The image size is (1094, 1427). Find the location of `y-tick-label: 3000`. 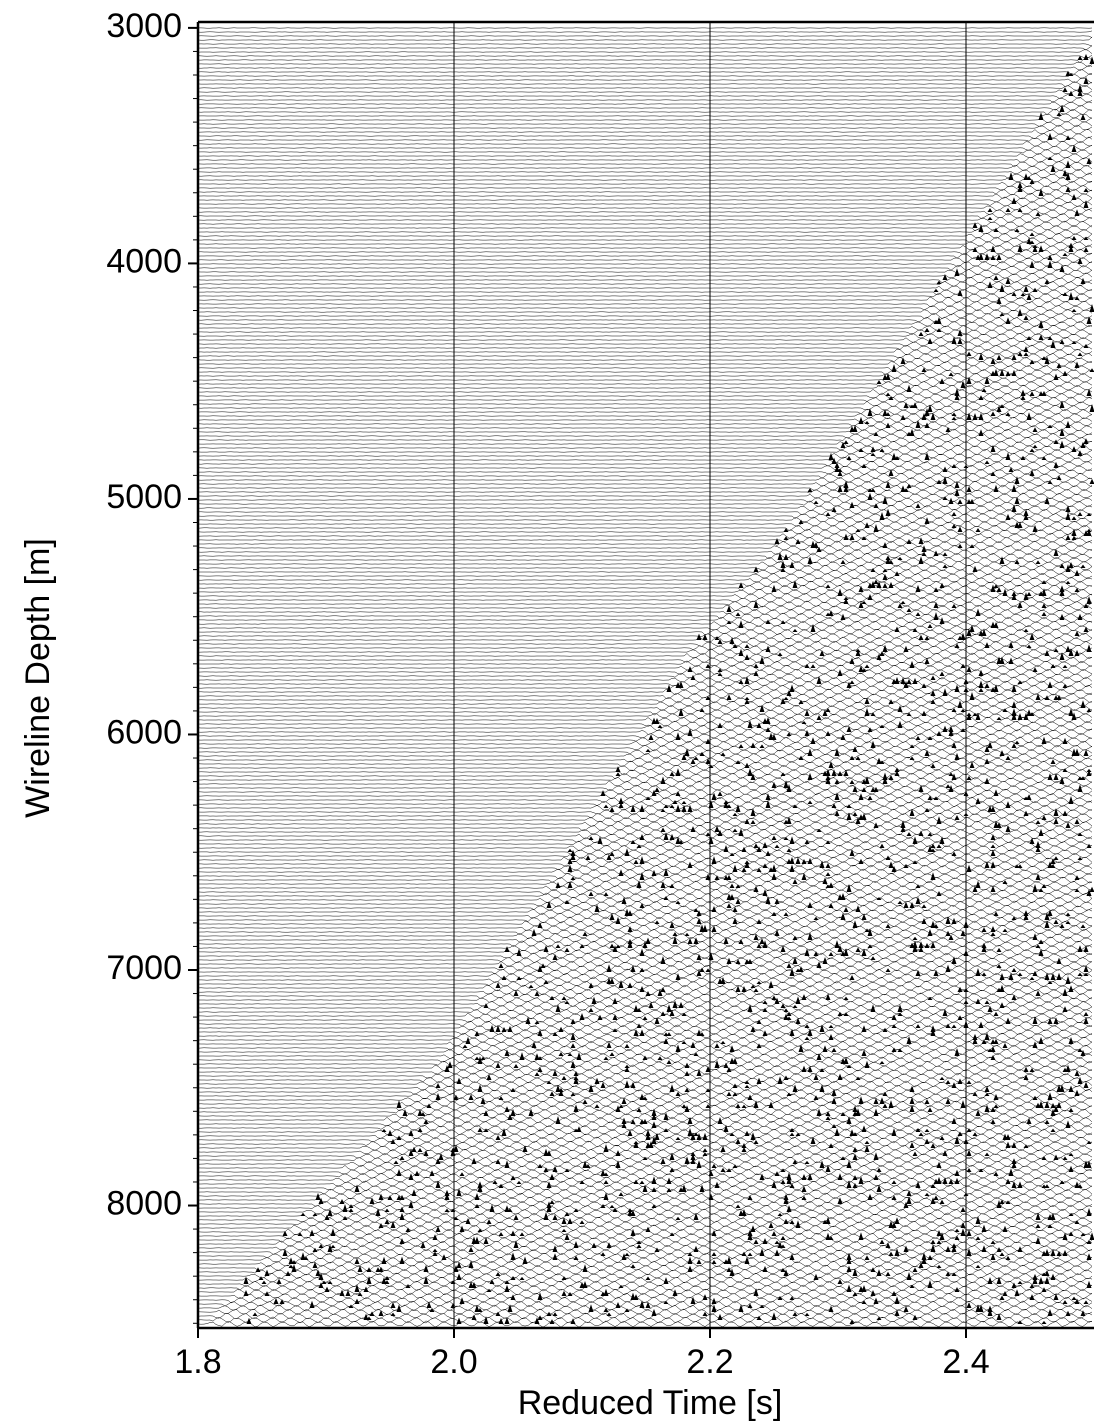

y-tick-label: 3000 is located at coordinates (144, 26).